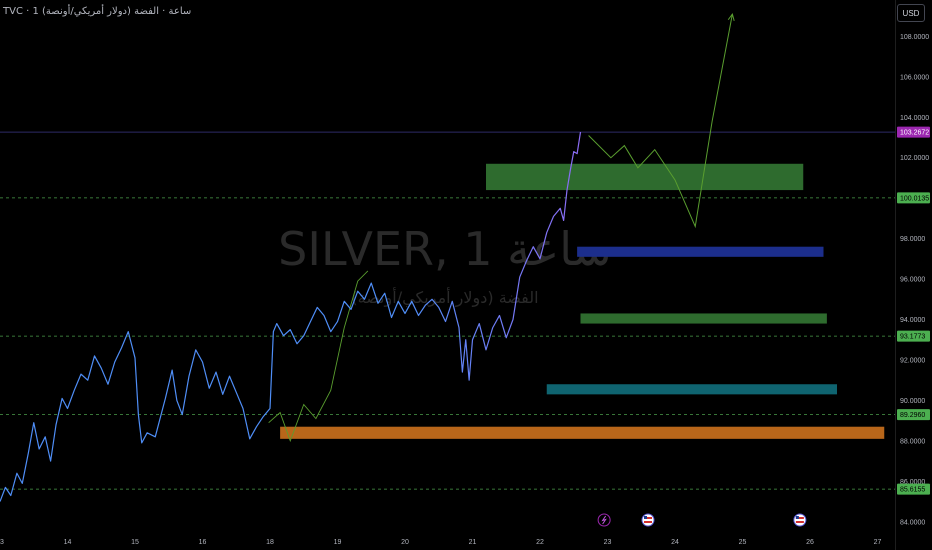 Image resolution: width=932 pixels, height=550 pixels. I want to click on x-tick-label: 16, so click(203, 542).